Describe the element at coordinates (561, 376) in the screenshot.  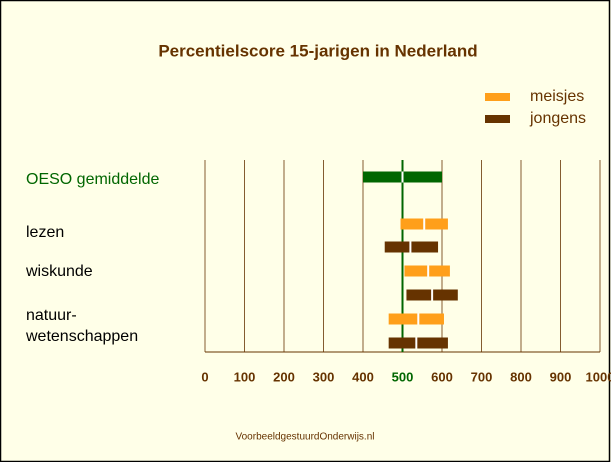
I see `x-tick-label: 900` at that location.